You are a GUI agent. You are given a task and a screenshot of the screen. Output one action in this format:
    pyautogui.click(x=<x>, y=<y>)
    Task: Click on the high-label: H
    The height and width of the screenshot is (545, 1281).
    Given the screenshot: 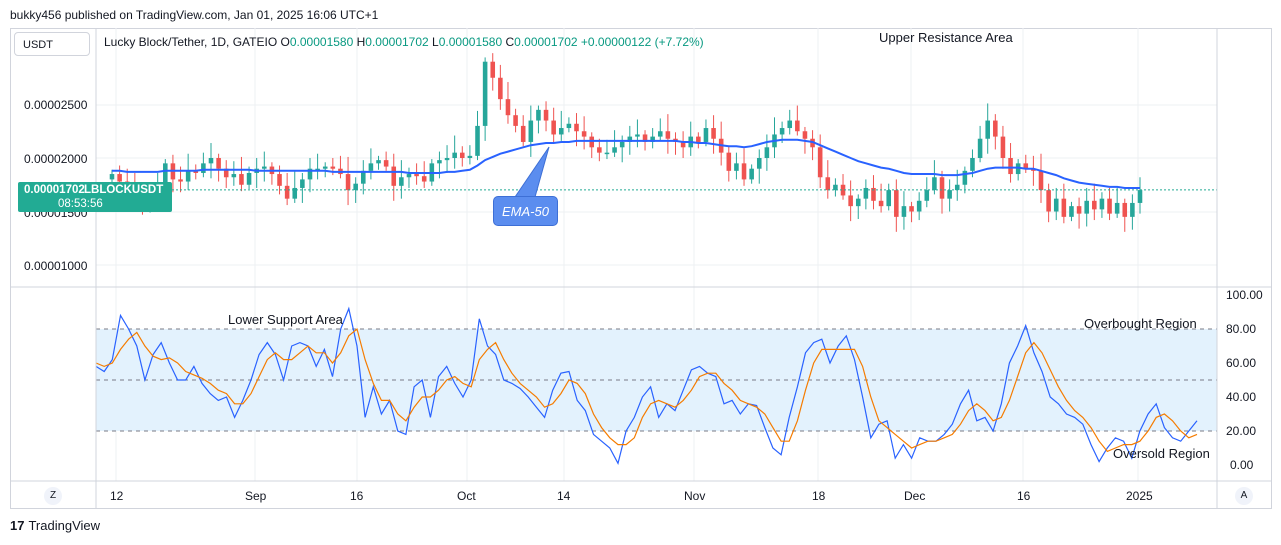 What is the action you would take?
    pyautogui.click(x=361, y=42)
    